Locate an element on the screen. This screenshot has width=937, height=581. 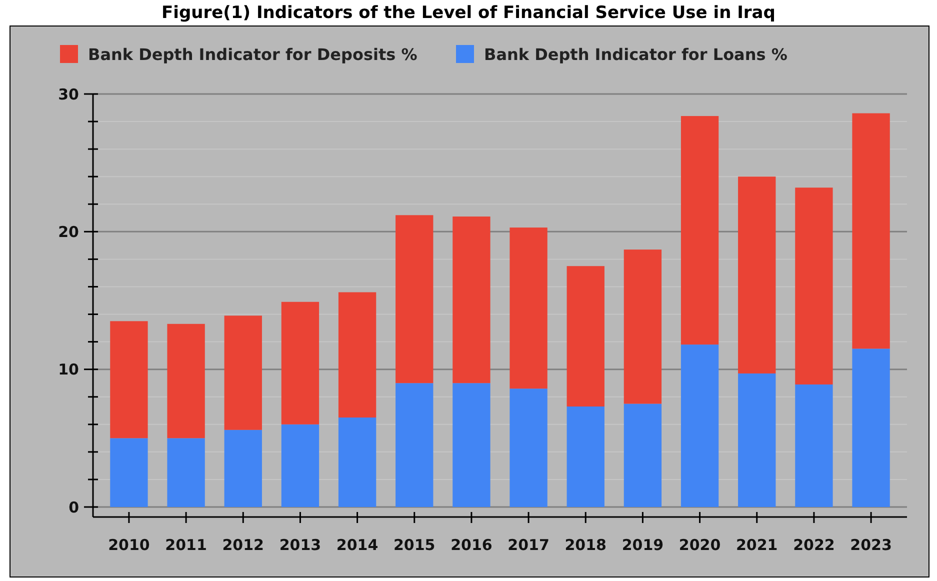
chart-title: Figure(1) Indicators of the Level of Financial Service Use in Iraq is located at coordinates (469, 13).